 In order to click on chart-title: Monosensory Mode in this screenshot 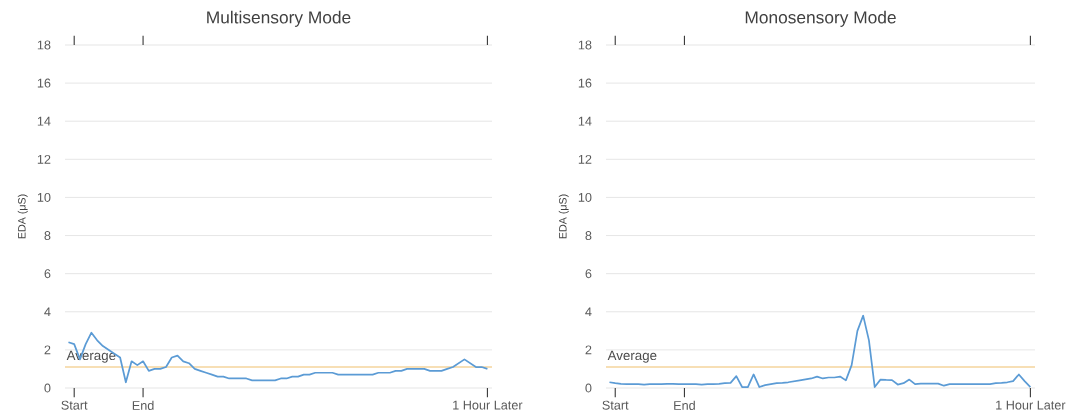, I will do `click(820, 18)`.